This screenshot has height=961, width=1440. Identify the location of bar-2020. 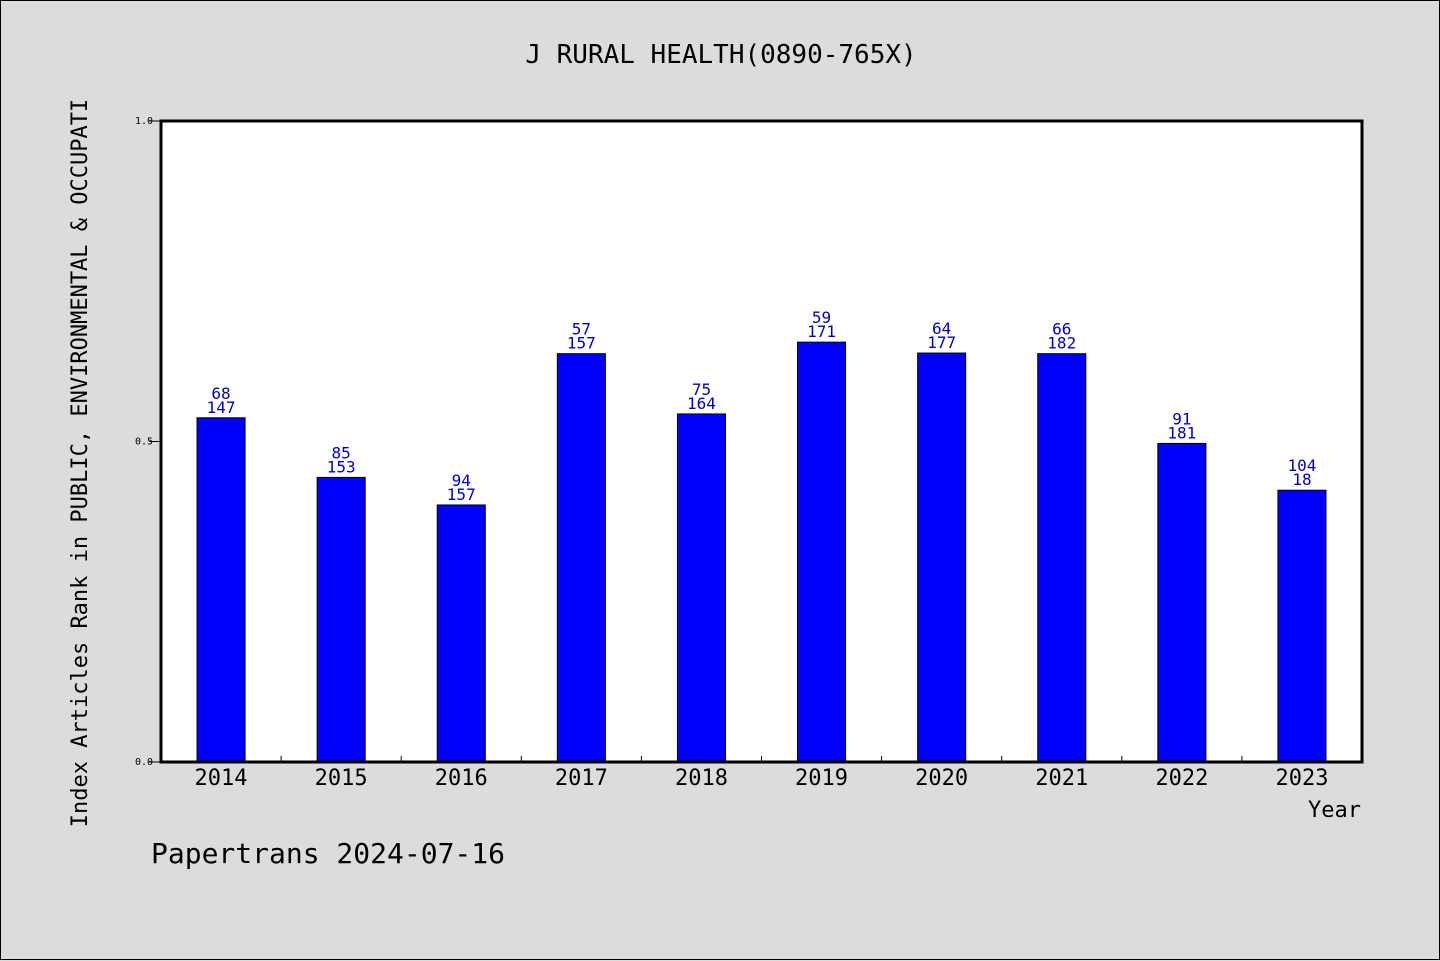
(942, 557).